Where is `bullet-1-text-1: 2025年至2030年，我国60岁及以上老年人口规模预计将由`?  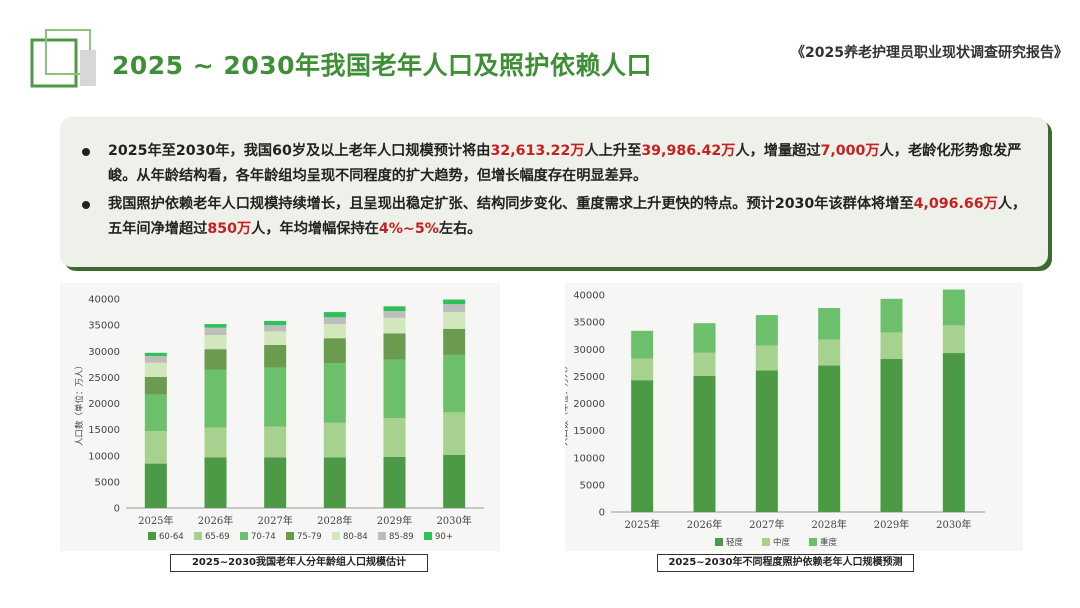 bullet-1-text-1: 2025年至2030年，我国60岁及以上老年人口规模预计将由 is located at coordinates (299, 151).